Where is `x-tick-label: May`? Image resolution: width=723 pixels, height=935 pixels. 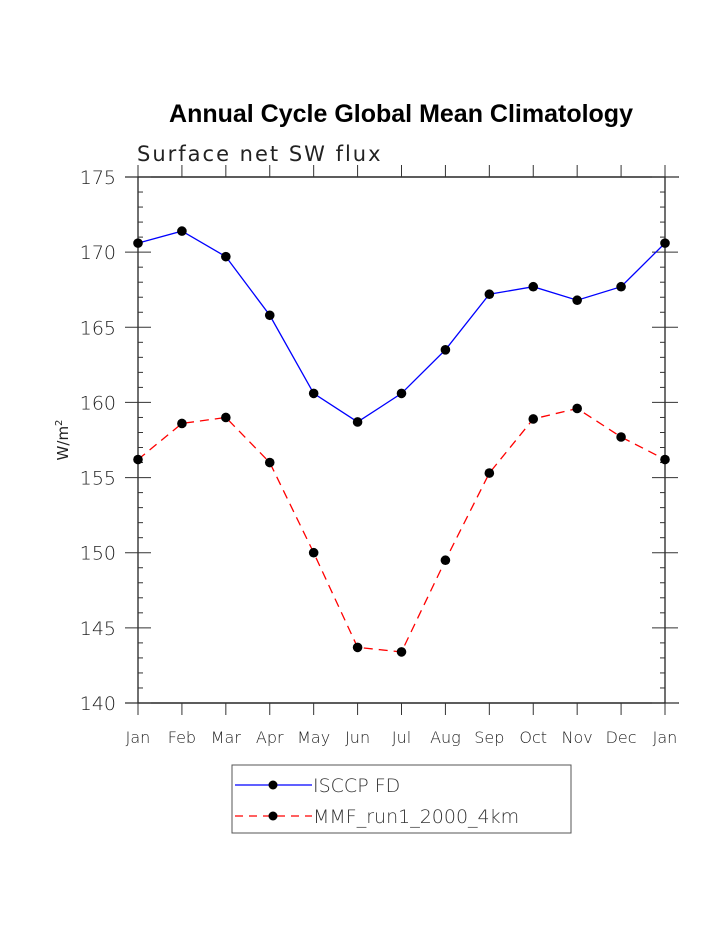
x-tick-label: May is located at coordinates (313, 737).